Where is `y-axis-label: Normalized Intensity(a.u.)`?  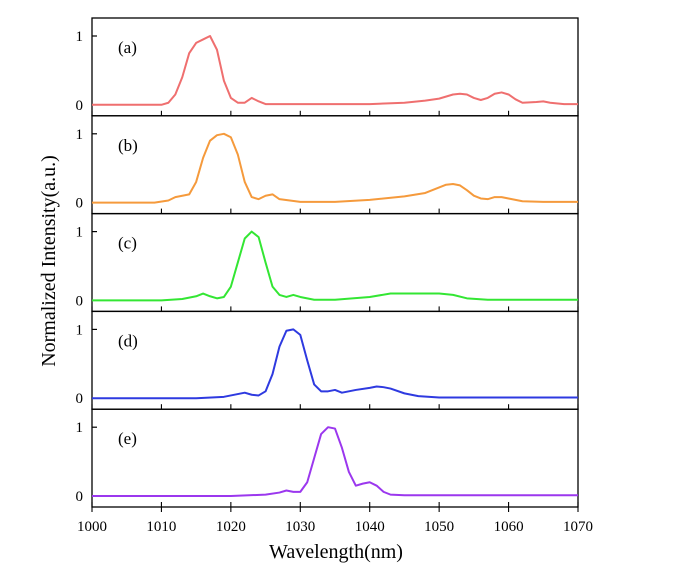
y-axis-label: Normalized Intensity(a.u.) is located at coordinates (49, 261).